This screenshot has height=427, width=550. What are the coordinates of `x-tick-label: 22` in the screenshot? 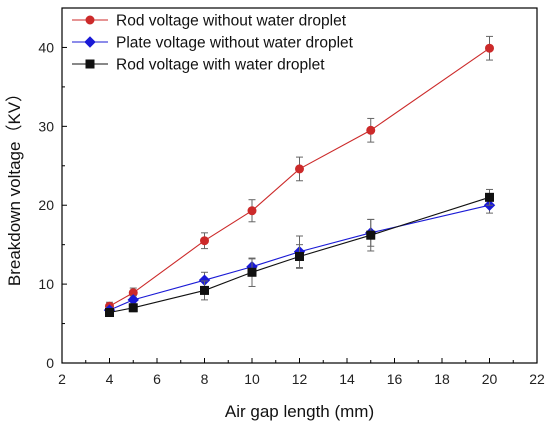 It's located at (537, 379).